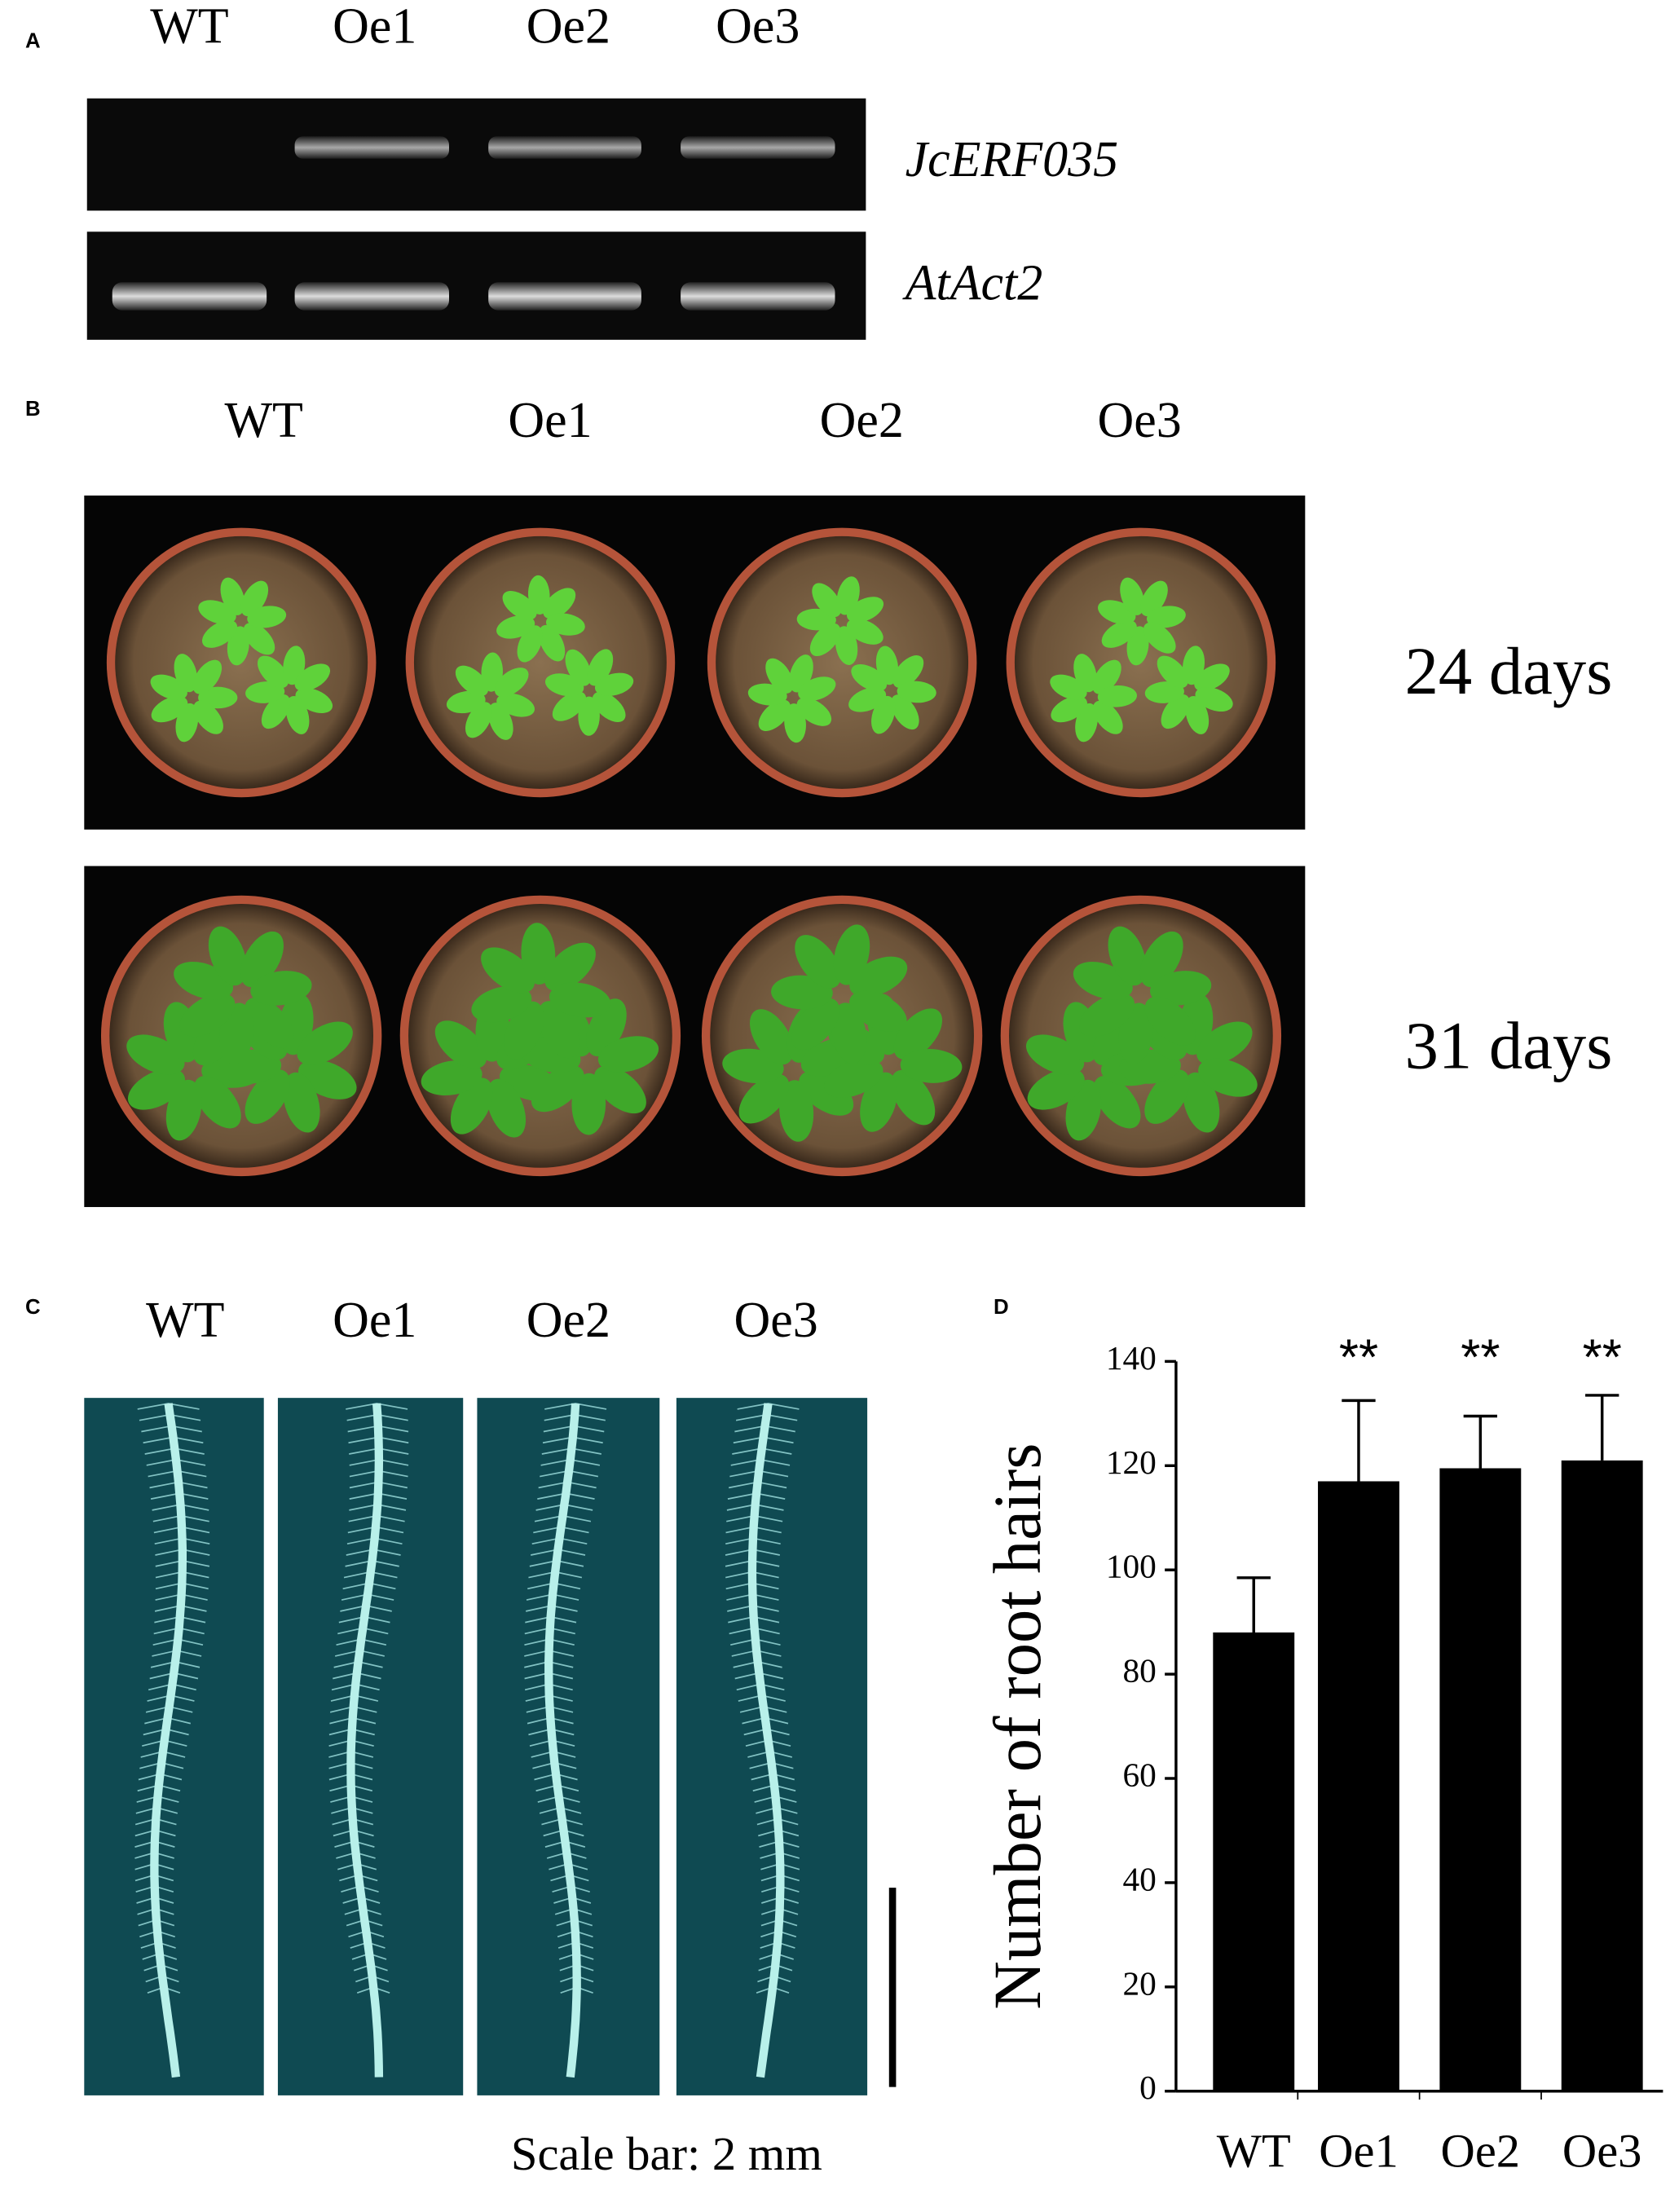 This screenshot has width=1670, height=2212. I want to click on y-tick-label: 140, so click(1131, 1358).